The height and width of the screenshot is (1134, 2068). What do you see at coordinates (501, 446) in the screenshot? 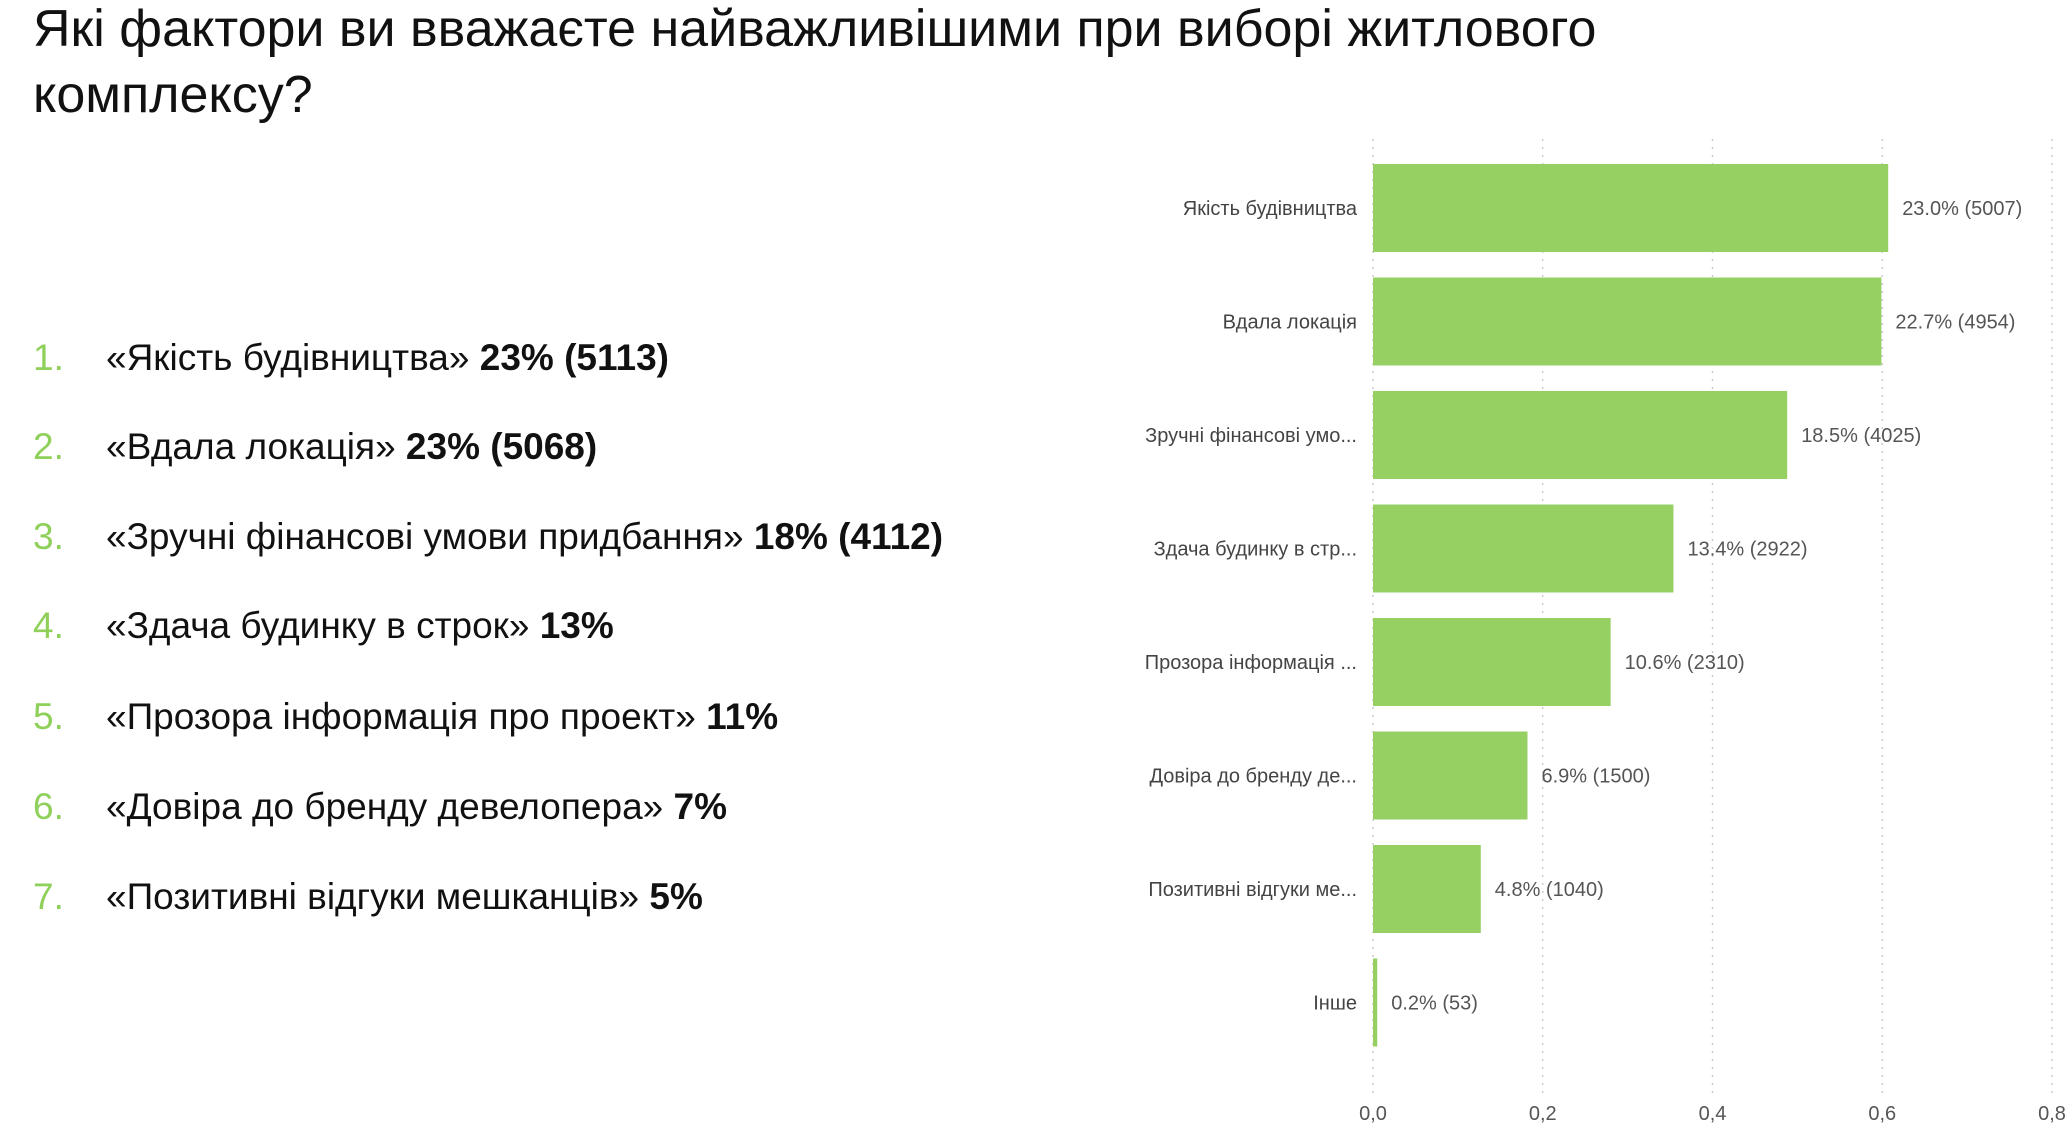
I see `item-value: 23% (5068)` at bounding box center [501, 446].